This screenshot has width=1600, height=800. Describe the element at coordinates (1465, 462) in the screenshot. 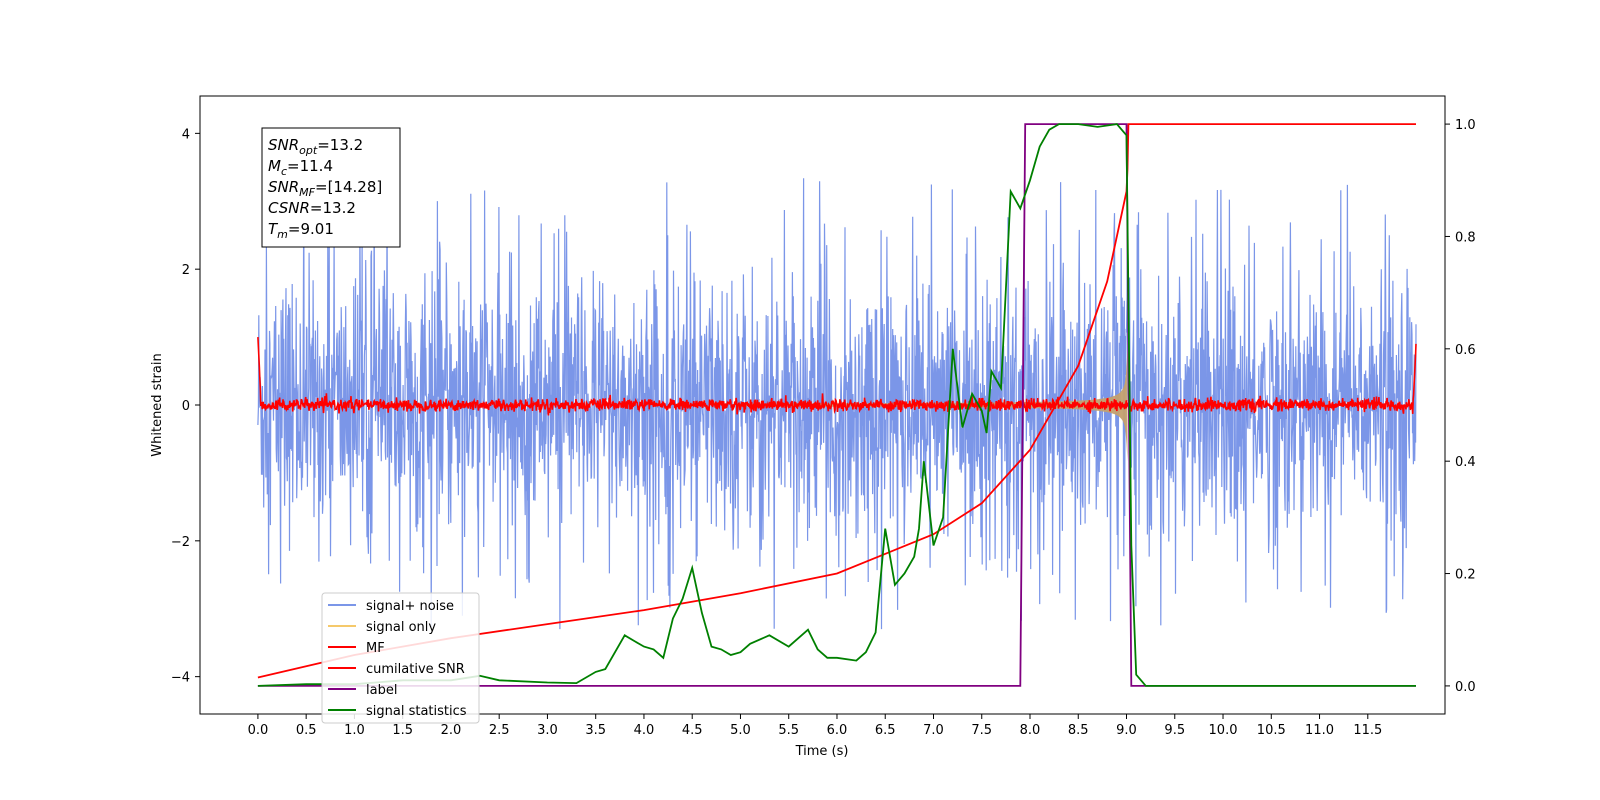

I see `y2-tick-label: 0.4` at that location.